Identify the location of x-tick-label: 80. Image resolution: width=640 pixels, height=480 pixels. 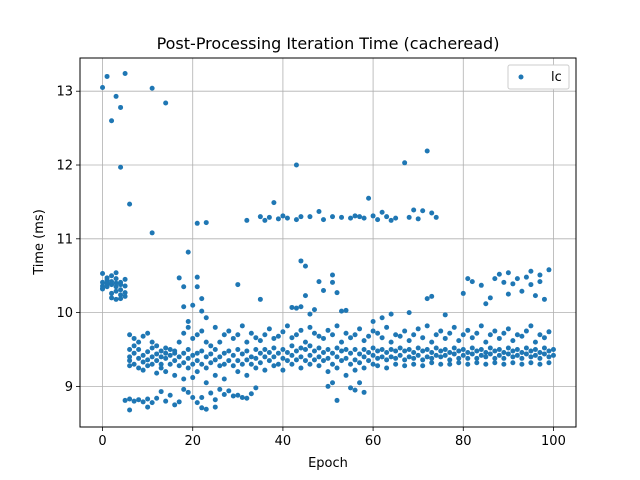
(463, 441).